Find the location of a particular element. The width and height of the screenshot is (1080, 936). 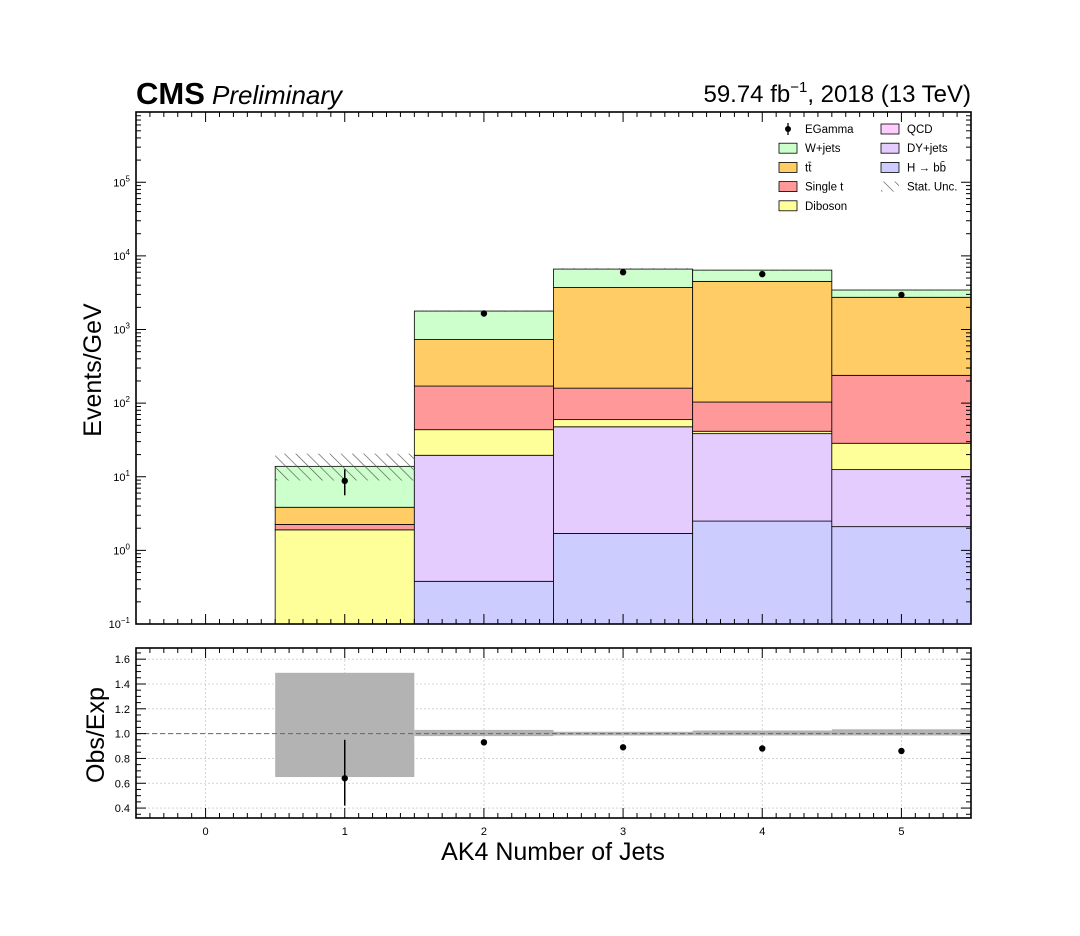

y-tick-exponent: 3 is located at coordinates (128, 326).